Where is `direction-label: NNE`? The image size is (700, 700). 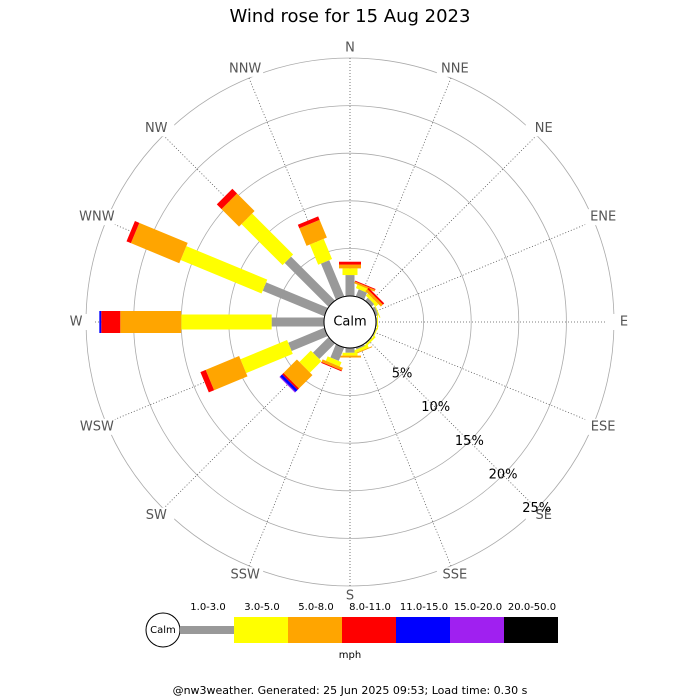
direction-label: NNE is located at coordinates (455, 68).